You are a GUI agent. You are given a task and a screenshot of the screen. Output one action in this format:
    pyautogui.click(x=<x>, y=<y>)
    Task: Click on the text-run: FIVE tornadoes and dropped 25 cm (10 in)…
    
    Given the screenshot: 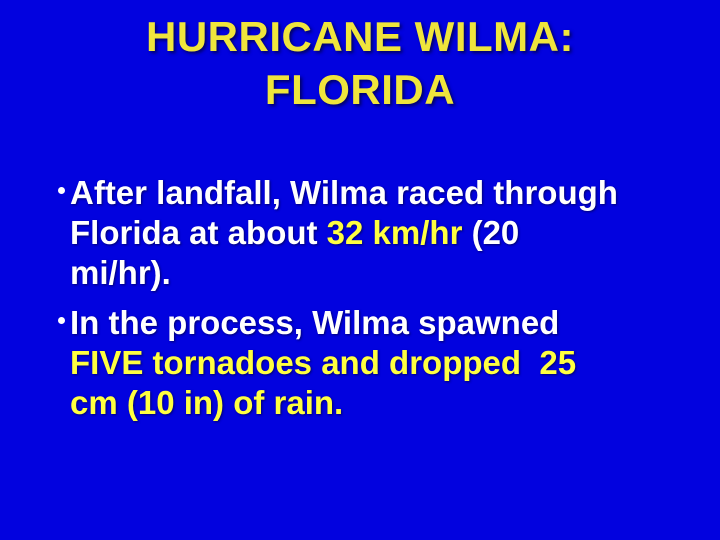 What is the action you would take?
    pyautogui.click(x=323, y=382)
    